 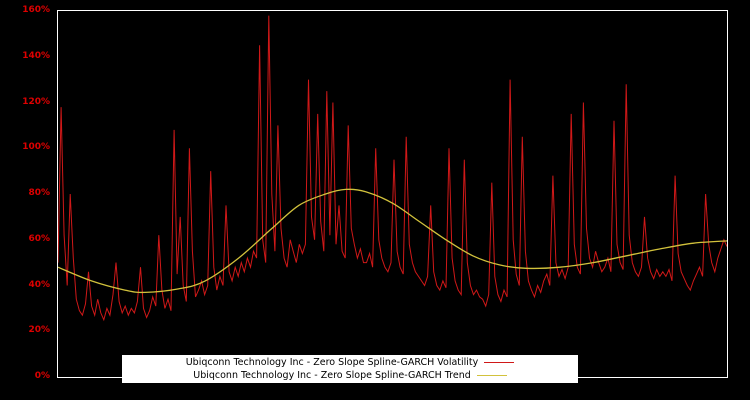 I want to click on legend-line-trend-sample, so click(x=491, y=375).